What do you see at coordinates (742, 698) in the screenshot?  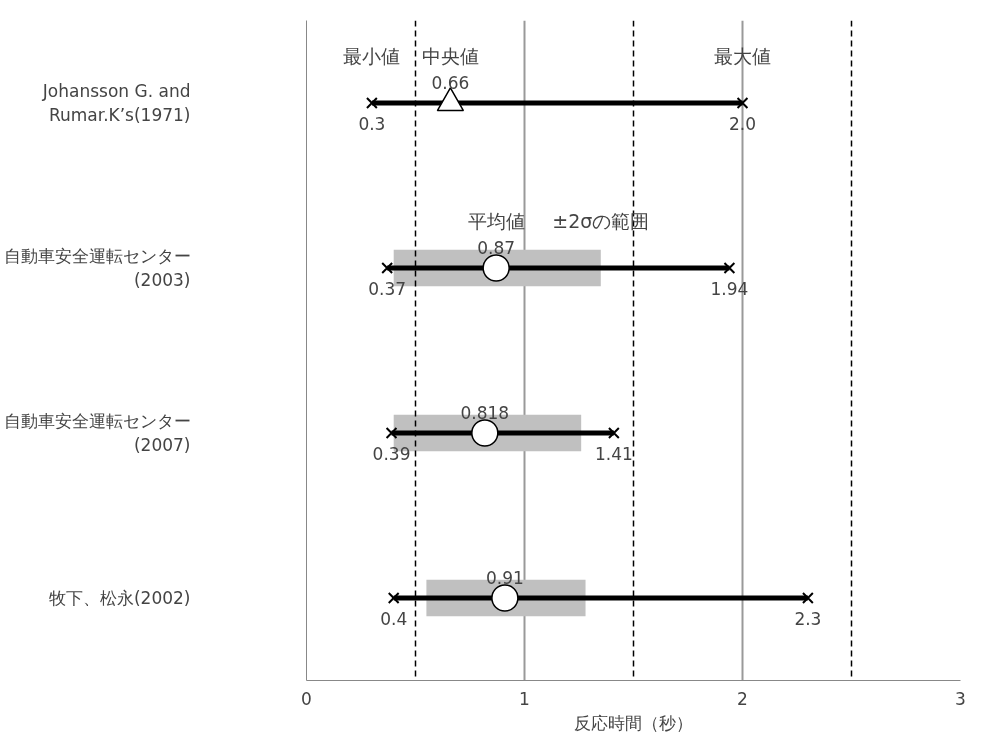 I see `x-tick-label: 2` at bounding box center [742, 698].